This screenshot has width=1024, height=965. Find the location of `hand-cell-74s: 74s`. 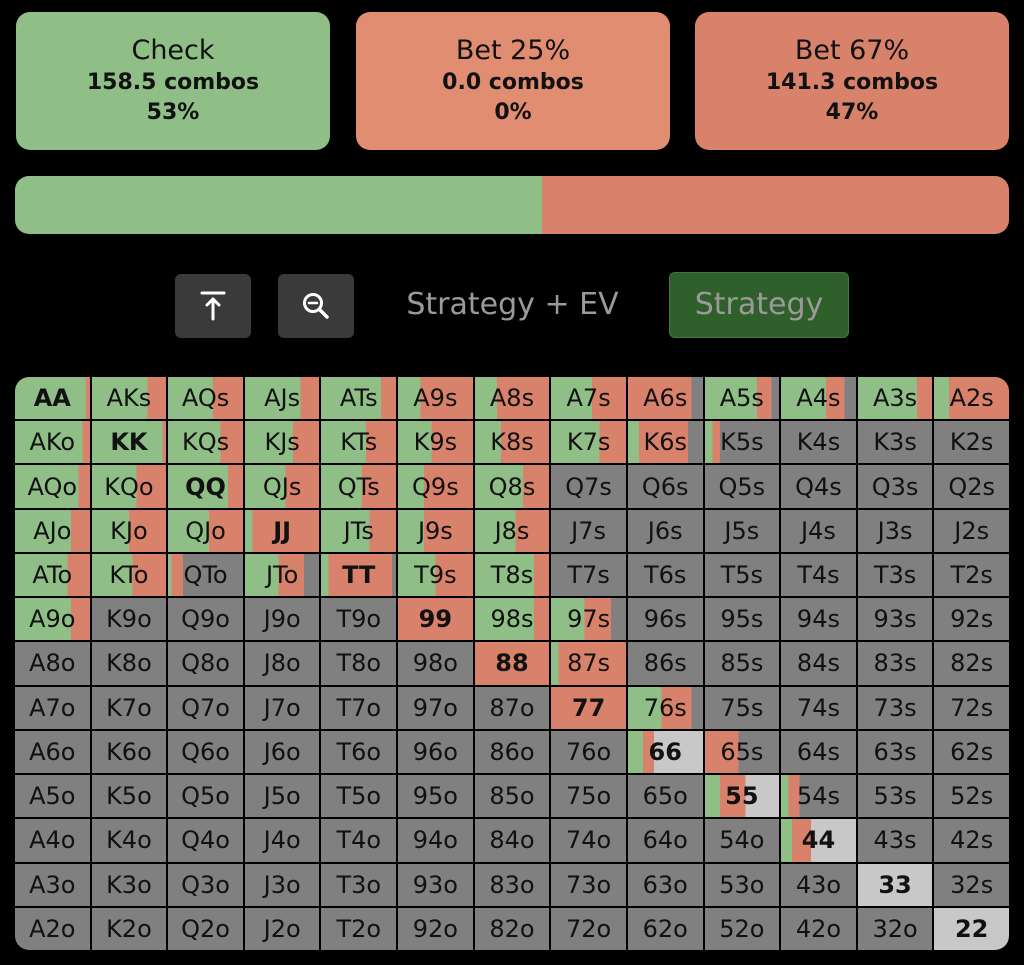

hand-cell-74s: 74s is located at coordinates (818, 707).